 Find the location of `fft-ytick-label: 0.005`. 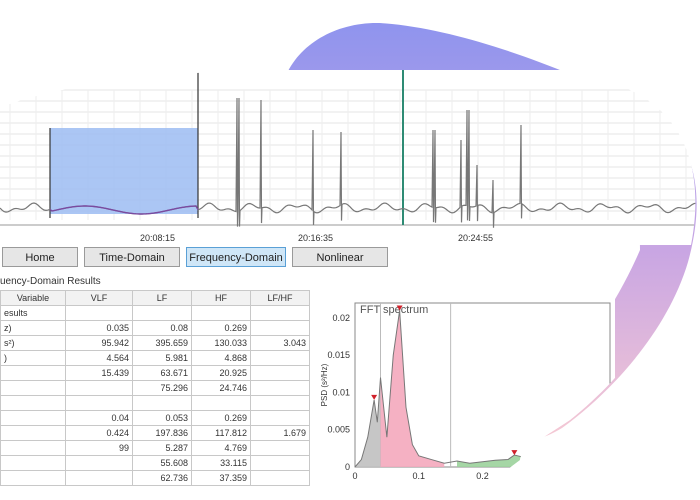

fft-ytick-label: 0.005 is located at coordinates (338, 430).